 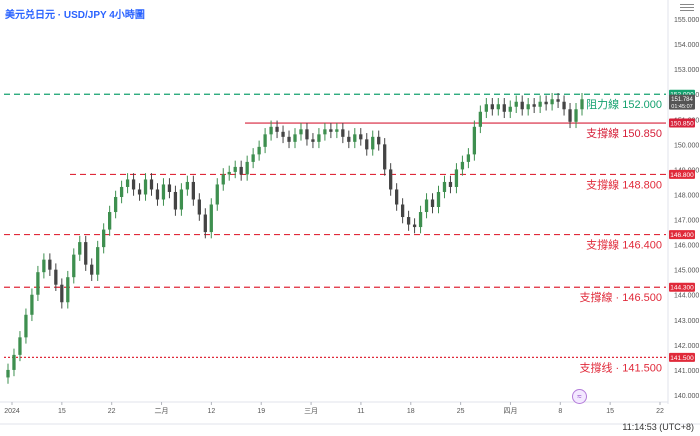 What do you see at coordinates (261, 411) in the screenshot?
I see `time-tick-label: 19` at bounding box center [261, 411].